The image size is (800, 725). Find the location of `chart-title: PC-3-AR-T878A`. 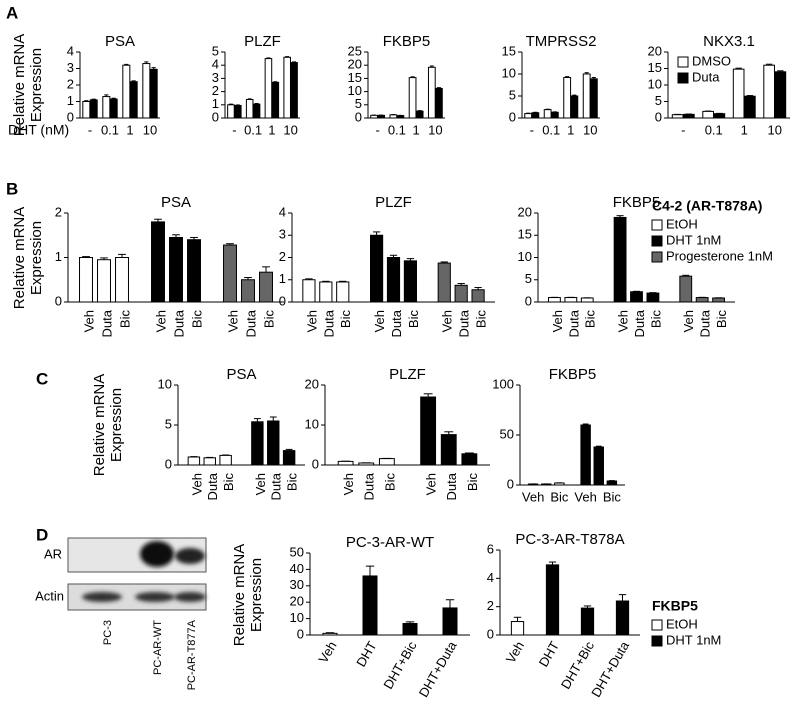

chart-title: PC-3-AR-T878A is located at coordinates (569, 539).